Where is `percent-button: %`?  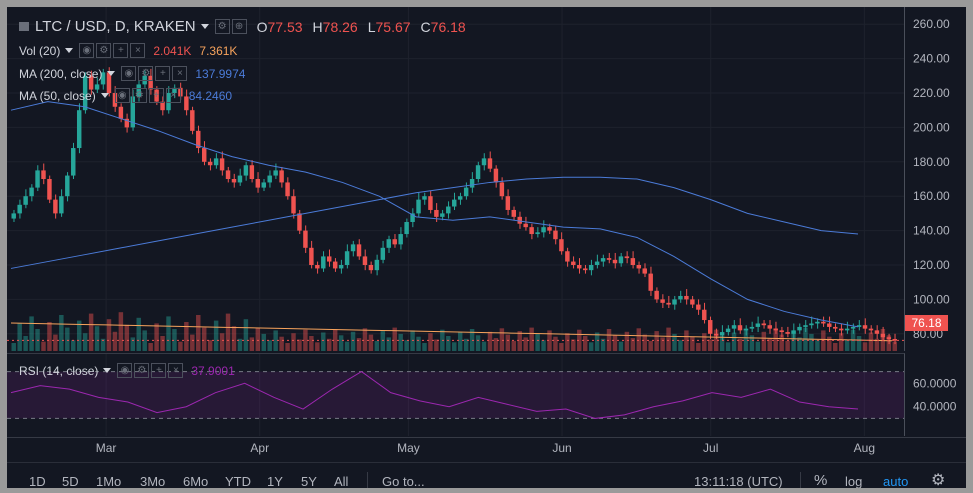 percent-button: % is located at coordinates (821, 480).